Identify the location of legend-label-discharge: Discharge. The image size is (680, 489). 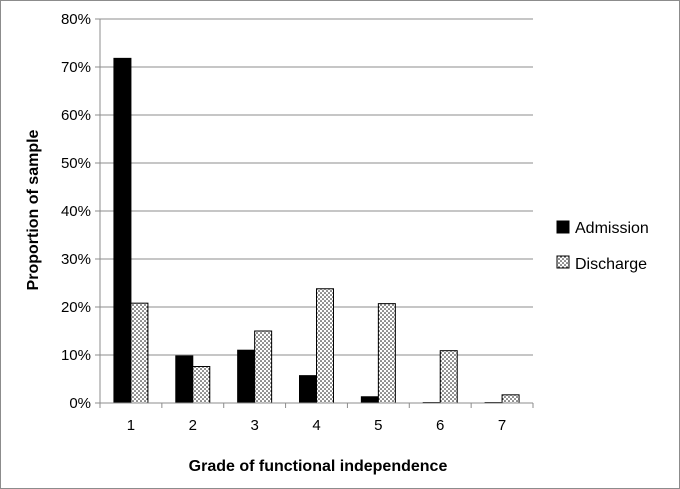
(611, 264).